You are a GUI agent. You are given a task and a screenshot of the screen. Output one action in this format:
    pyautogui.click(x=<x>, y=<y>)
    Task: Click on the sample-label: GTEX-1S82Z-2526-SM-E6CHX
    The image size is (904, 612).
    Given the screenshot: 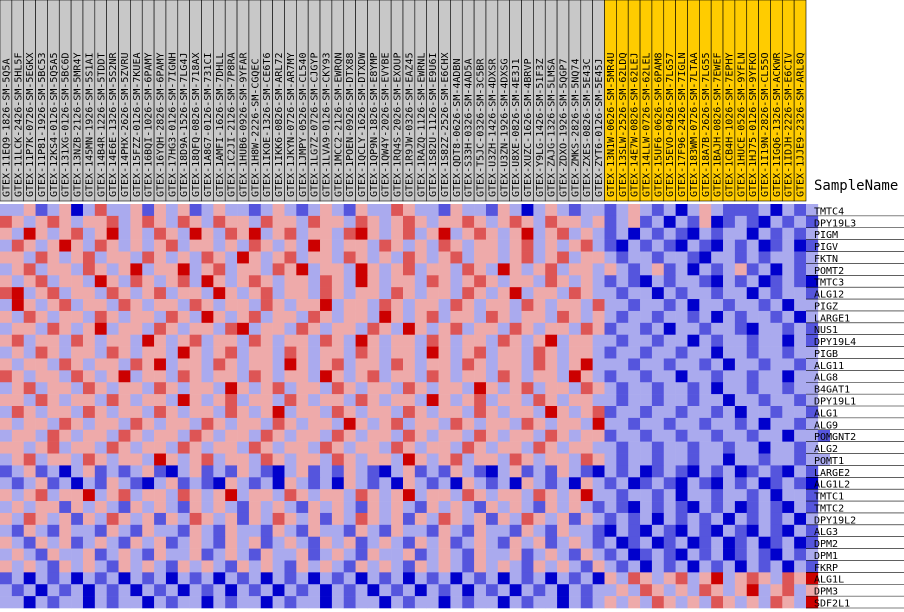 What is the action you would take?
    pyautogui.click(x=445, y=125)
    